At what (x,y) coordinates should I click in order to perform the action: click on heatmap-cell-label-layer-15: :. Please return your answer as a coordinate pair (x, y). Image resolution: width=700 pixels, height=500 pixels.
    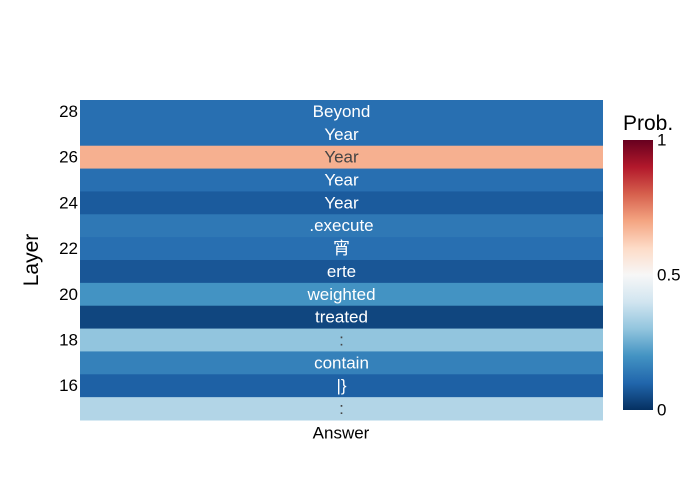
    Looking at the image, I should click on (341, 408).